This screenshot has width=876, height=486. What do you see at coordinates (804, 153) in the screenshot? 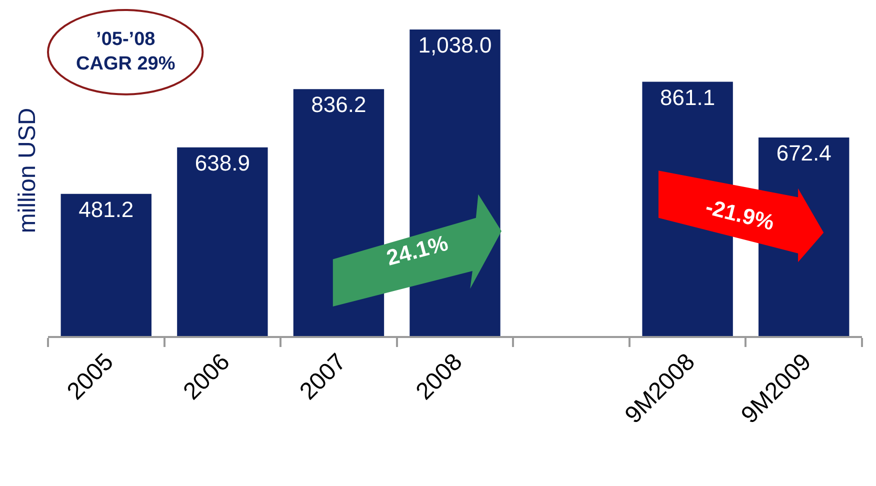
I see `data-label: 672.4` at bounding box center [804, 153].